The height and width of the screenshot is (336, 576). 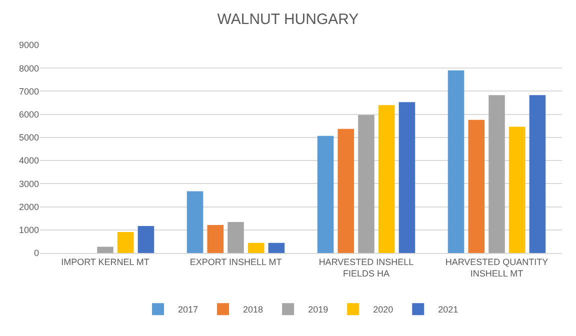 I want to click on legend-label: 2020, so click(x=383, y=309).